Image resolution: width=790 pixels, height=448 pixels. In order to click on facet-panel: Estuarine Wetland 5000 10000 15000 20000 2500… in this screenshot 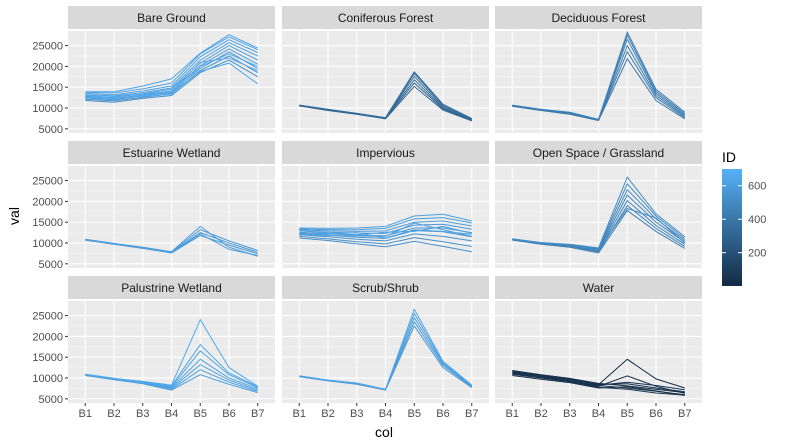, I will do `click(153, 206)`.